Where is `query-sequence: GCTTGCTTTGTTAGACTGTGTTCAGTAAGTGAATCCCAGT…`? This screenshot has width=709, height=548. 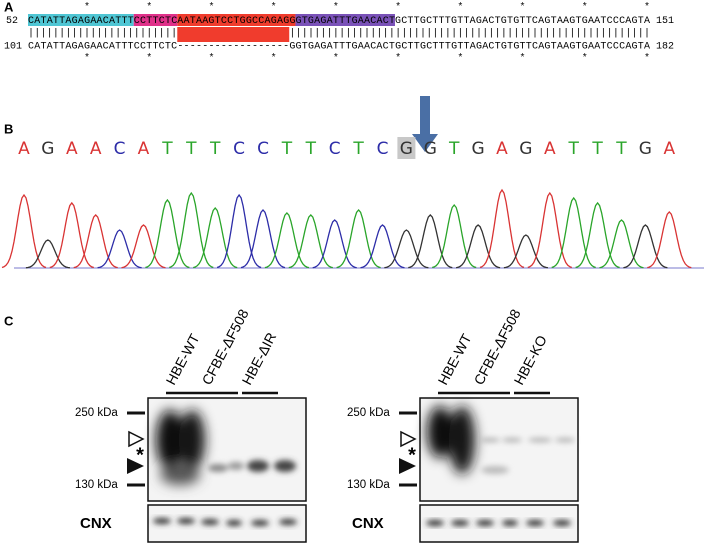 query-sequence: GCTTGCTTTGTTAGACTGTGTTCAGTAAGTGAATCCCAGT… is located at coordinates (522, 21).